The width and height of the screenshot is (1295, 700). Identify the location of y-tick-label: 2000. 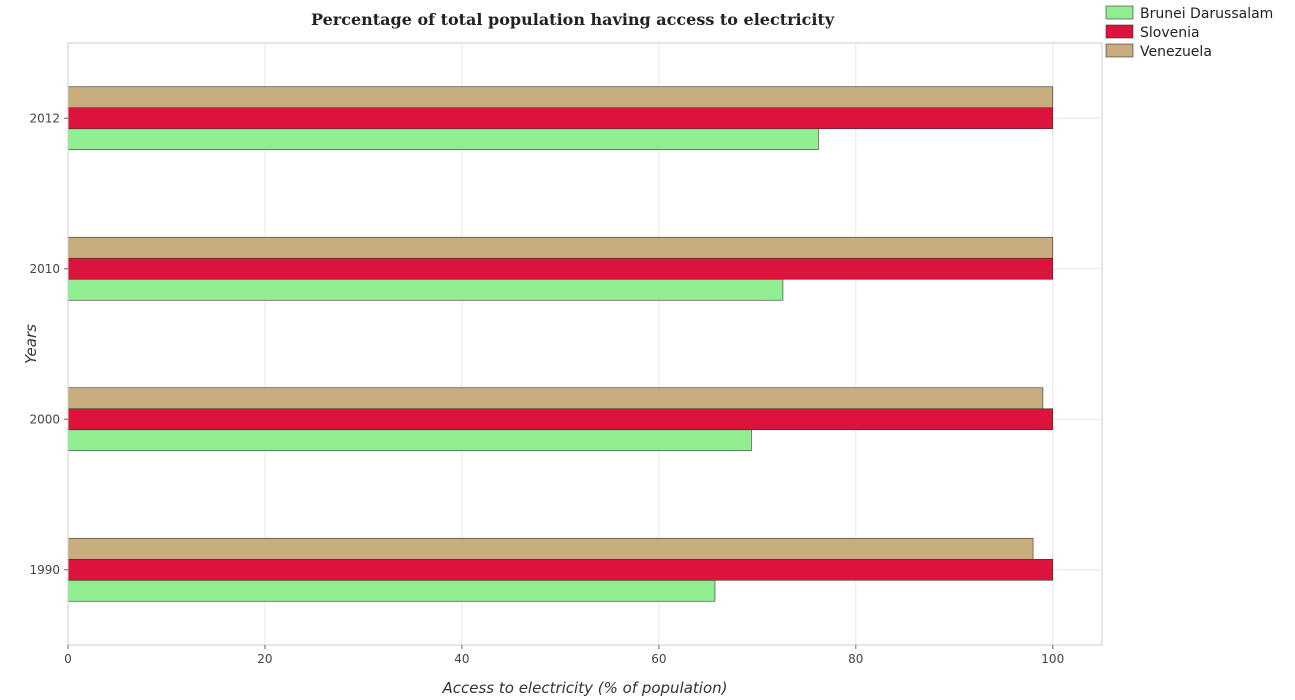
(44, 419).